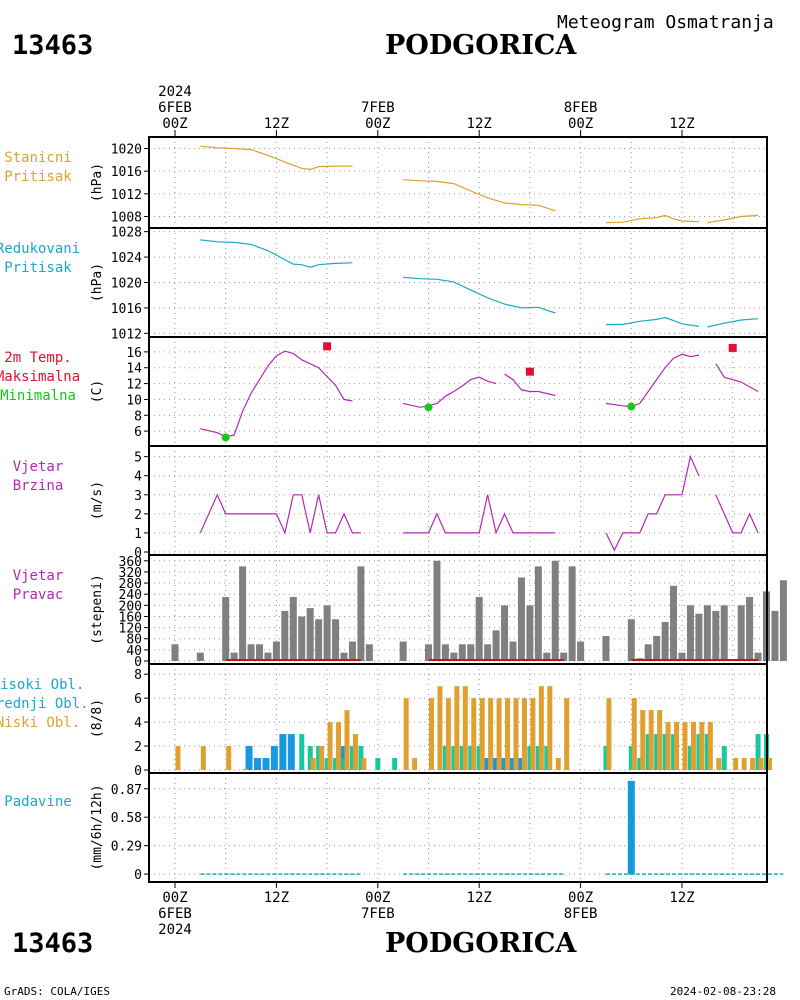 The height and width of the screenshot is (1000, 800). Describe the element at coordinates (134, 400) in the screenshot. I see `y-tick-label: 10` at that location.